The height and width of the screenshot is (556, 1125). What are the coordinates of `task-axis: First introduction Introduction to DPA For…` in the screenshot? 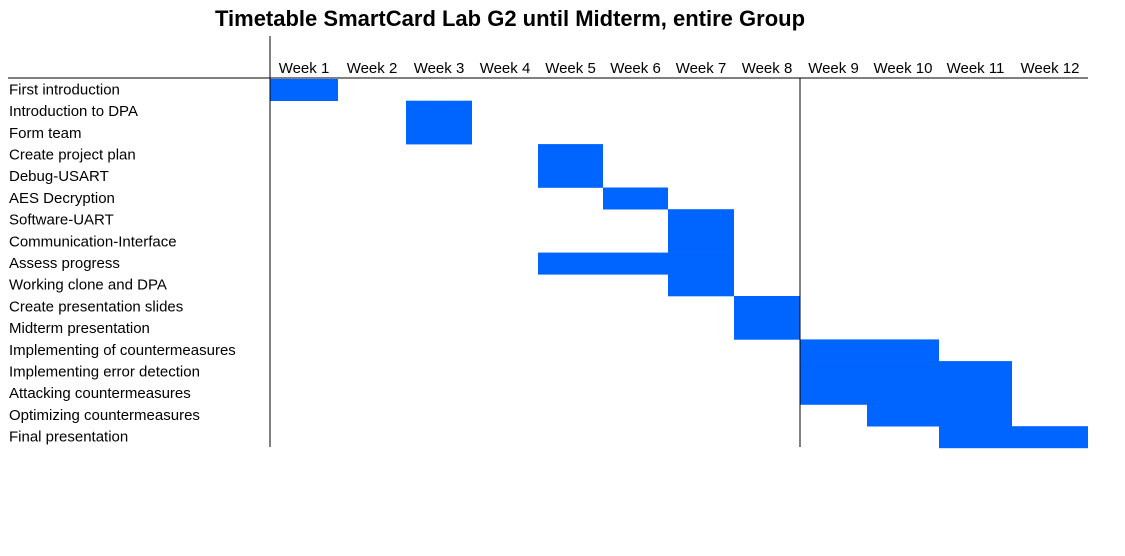 It's located at (122, 263).